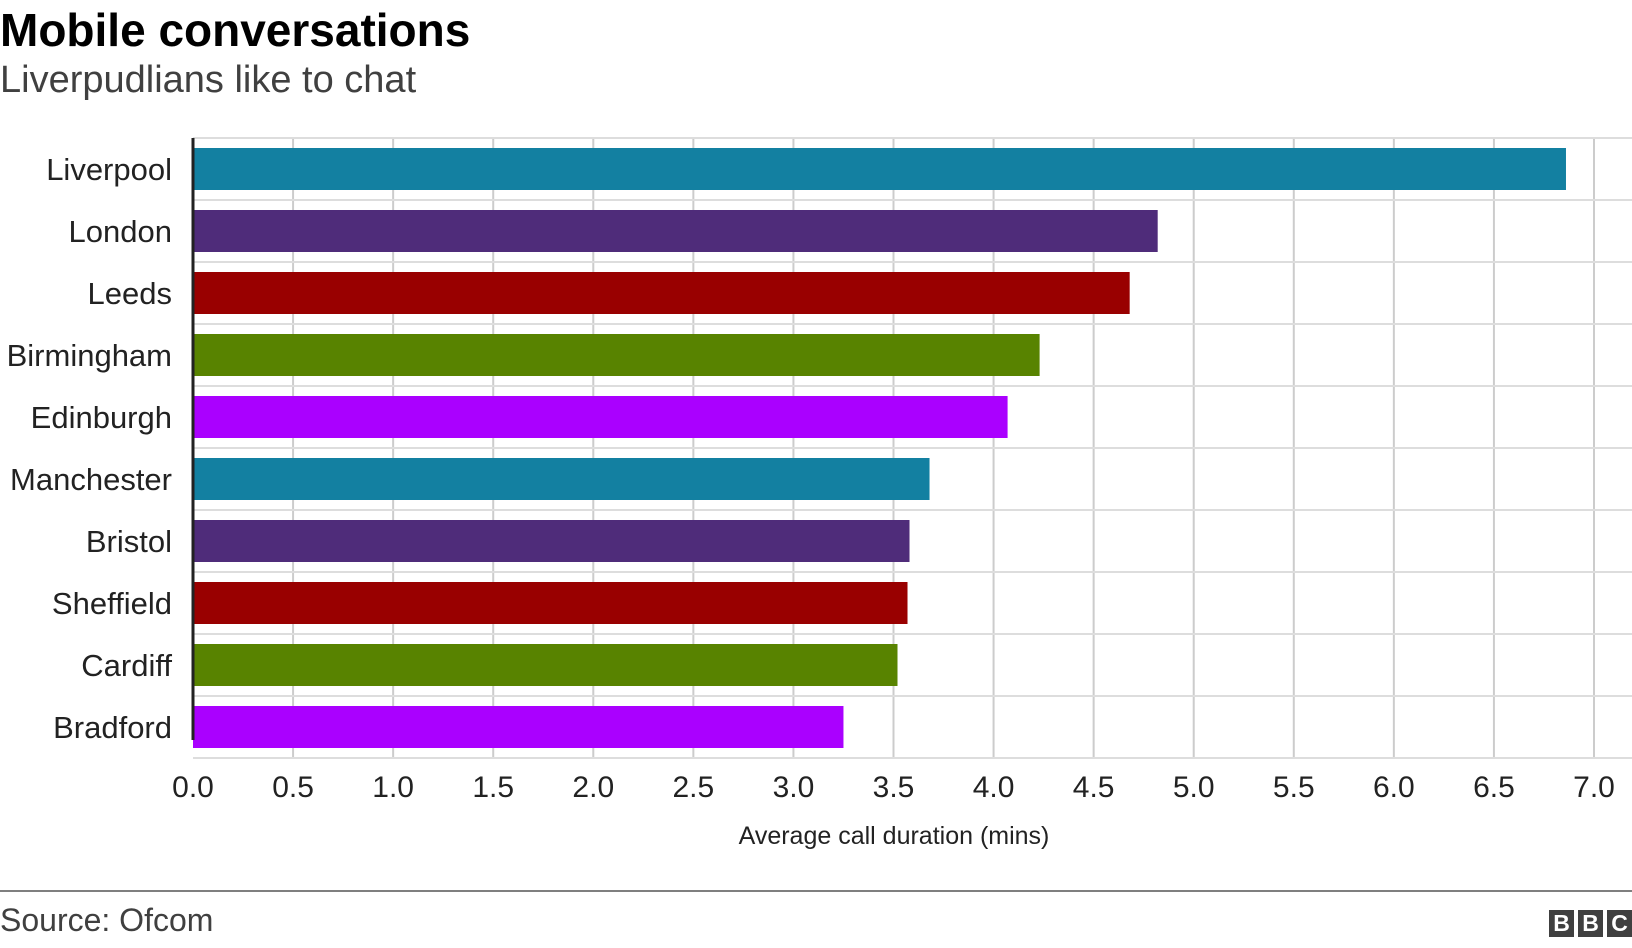 The width and height of the screenshot is (1632, 948). Describe the element at coordinates (1494, 787) in the screenshot. I see `x-tick-label: 6.5` at that location.